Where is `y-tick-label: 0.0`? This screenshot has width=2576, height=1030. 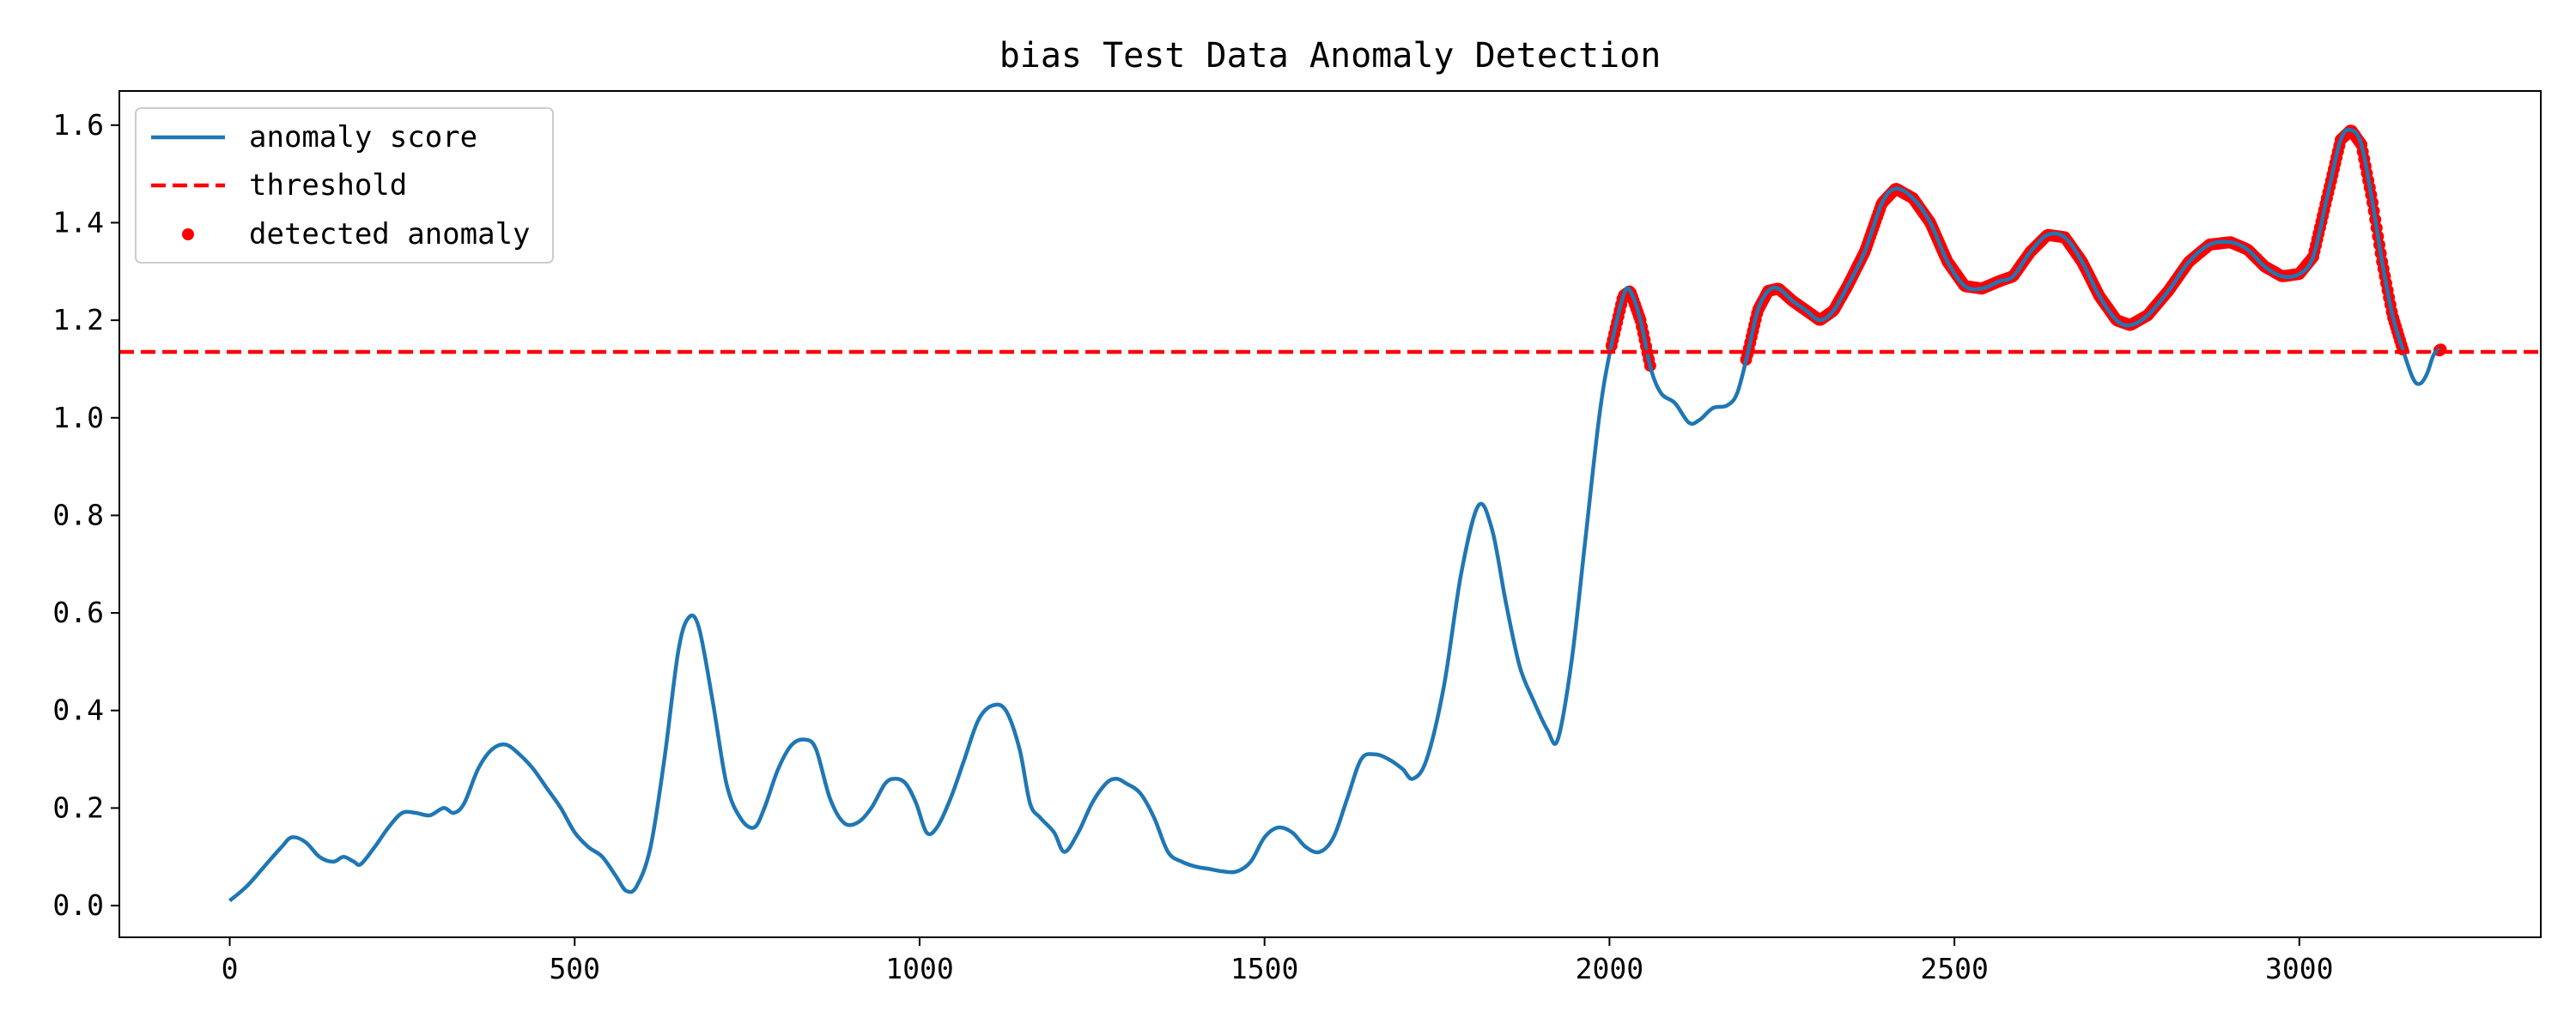
y-tick-label: 0.0 is located at coordinates (78, 905).